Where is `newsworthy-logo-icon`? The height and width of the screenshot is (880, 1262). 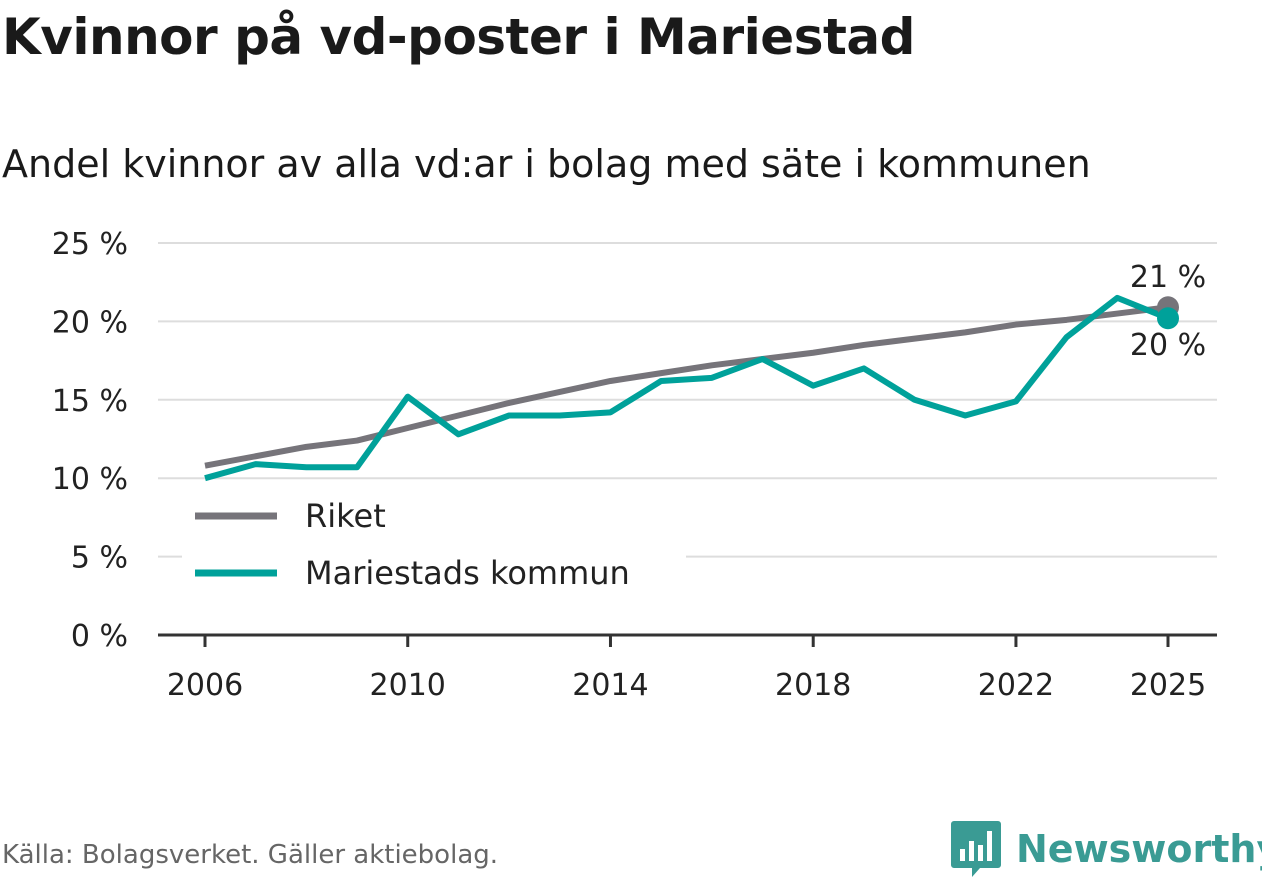 newsworthy-logo-icon is located at coordinates (976, 849).